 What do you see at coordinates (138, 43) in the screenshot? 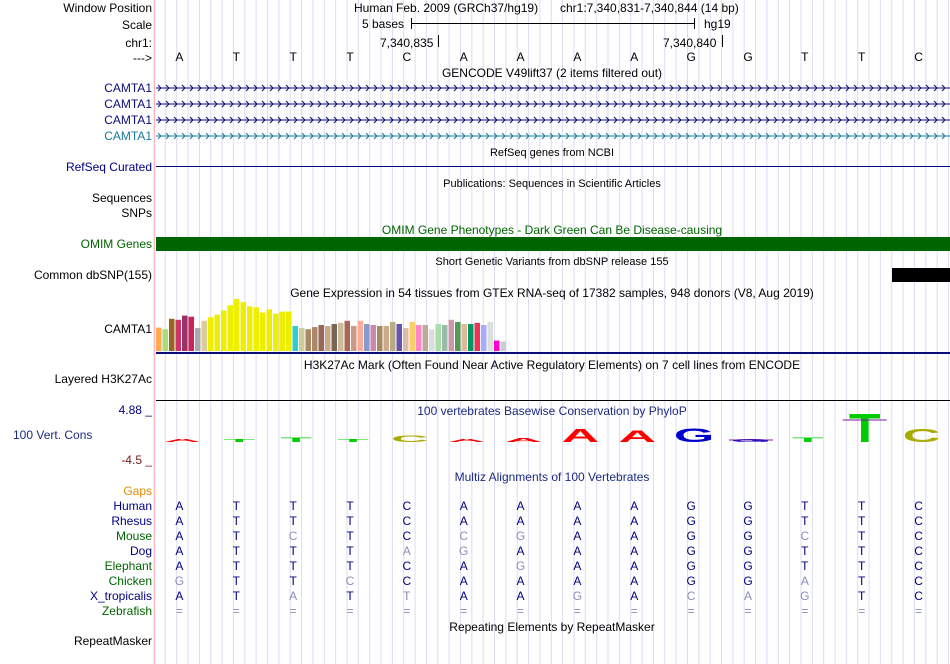
I see `chrom-label: chr1:` at bounding box center [138, 43].